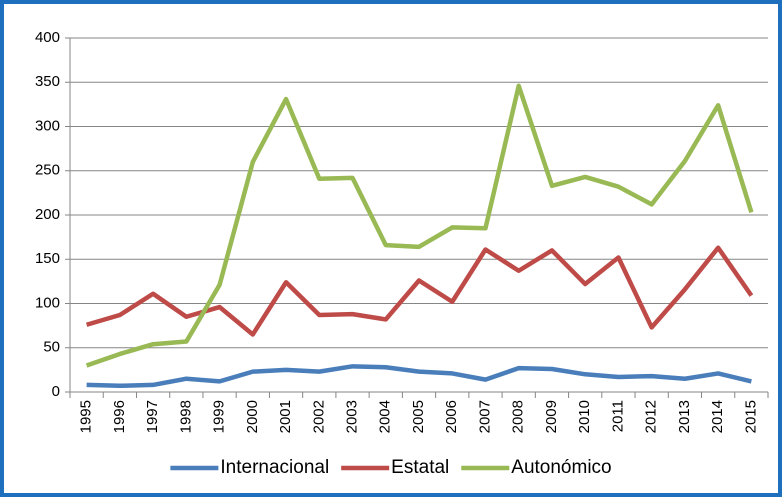  What do you see at coordinates (418, 416) in the screenshot?
I see `x-tick-label: 2005` at bounding box center [418, 416].